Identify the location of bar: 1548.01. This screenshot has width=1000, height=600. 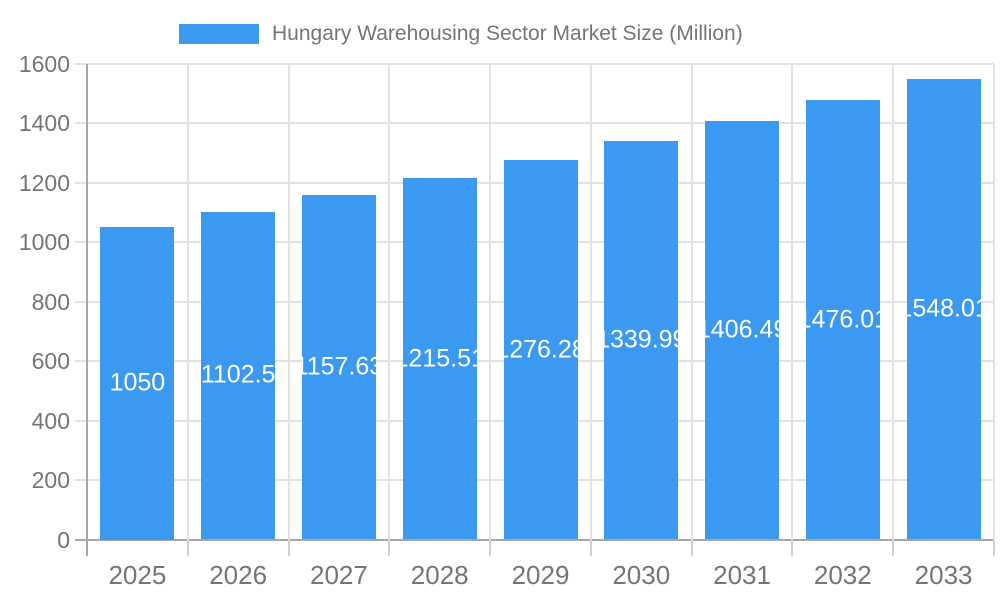
(943, 309).